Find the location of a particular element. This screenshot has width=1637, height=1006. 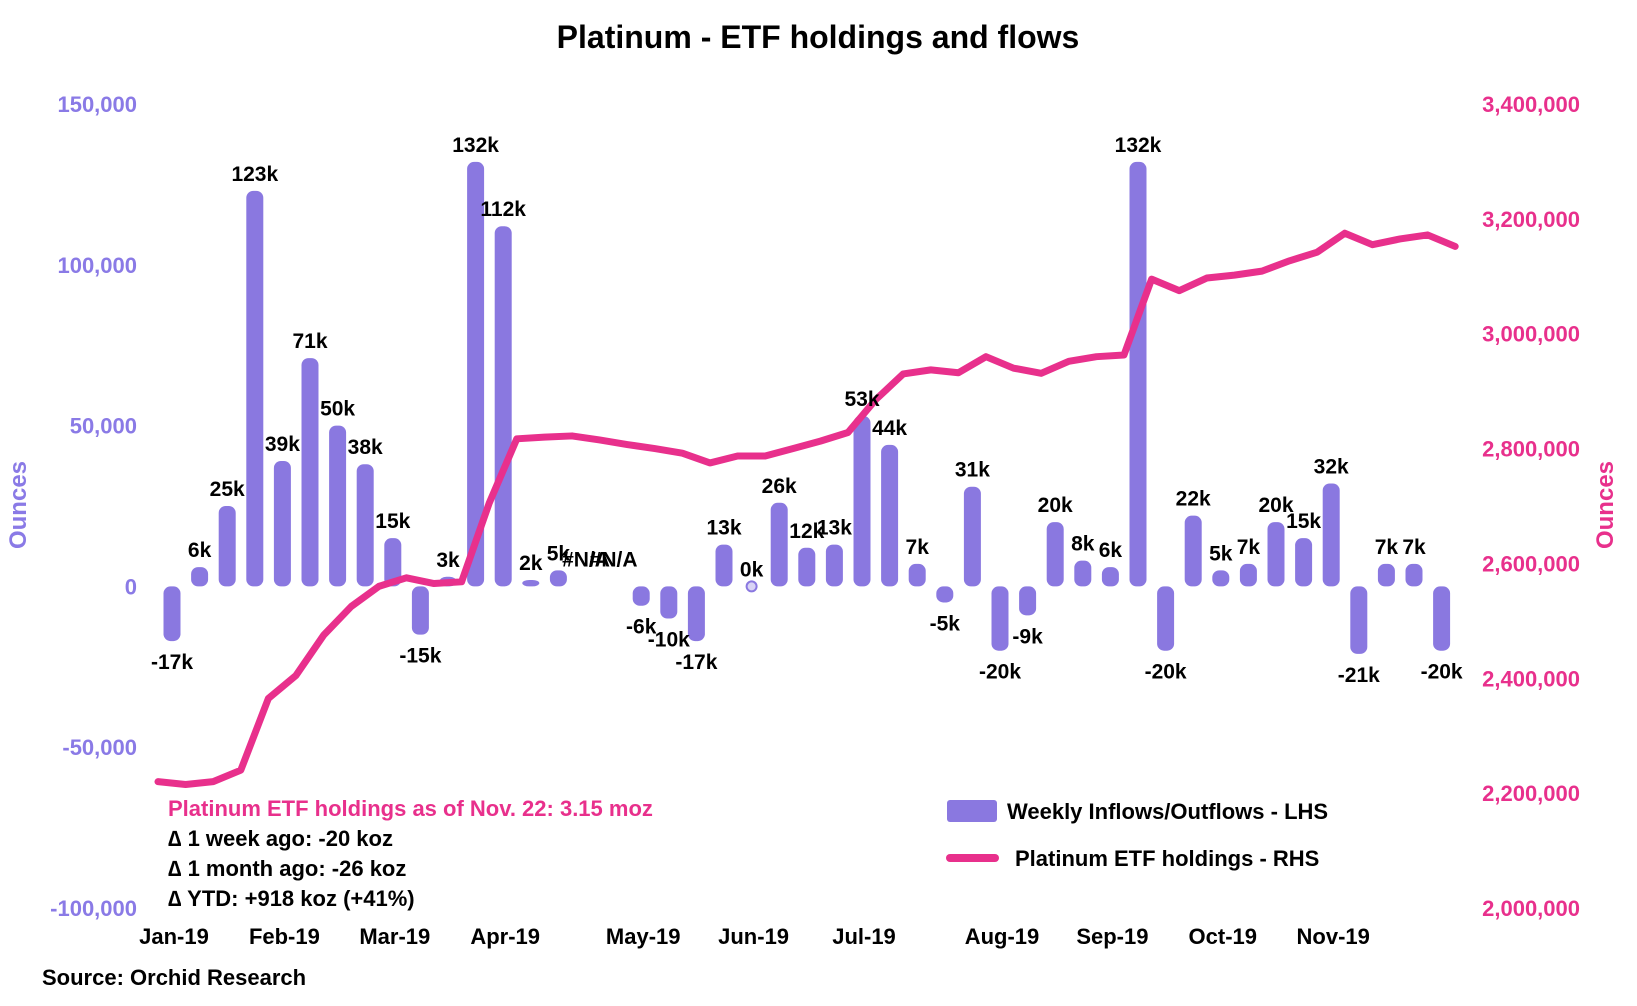

annotation-line-1: ∆ 1 week ago: -20 koz is located at coordinates (280, 838).